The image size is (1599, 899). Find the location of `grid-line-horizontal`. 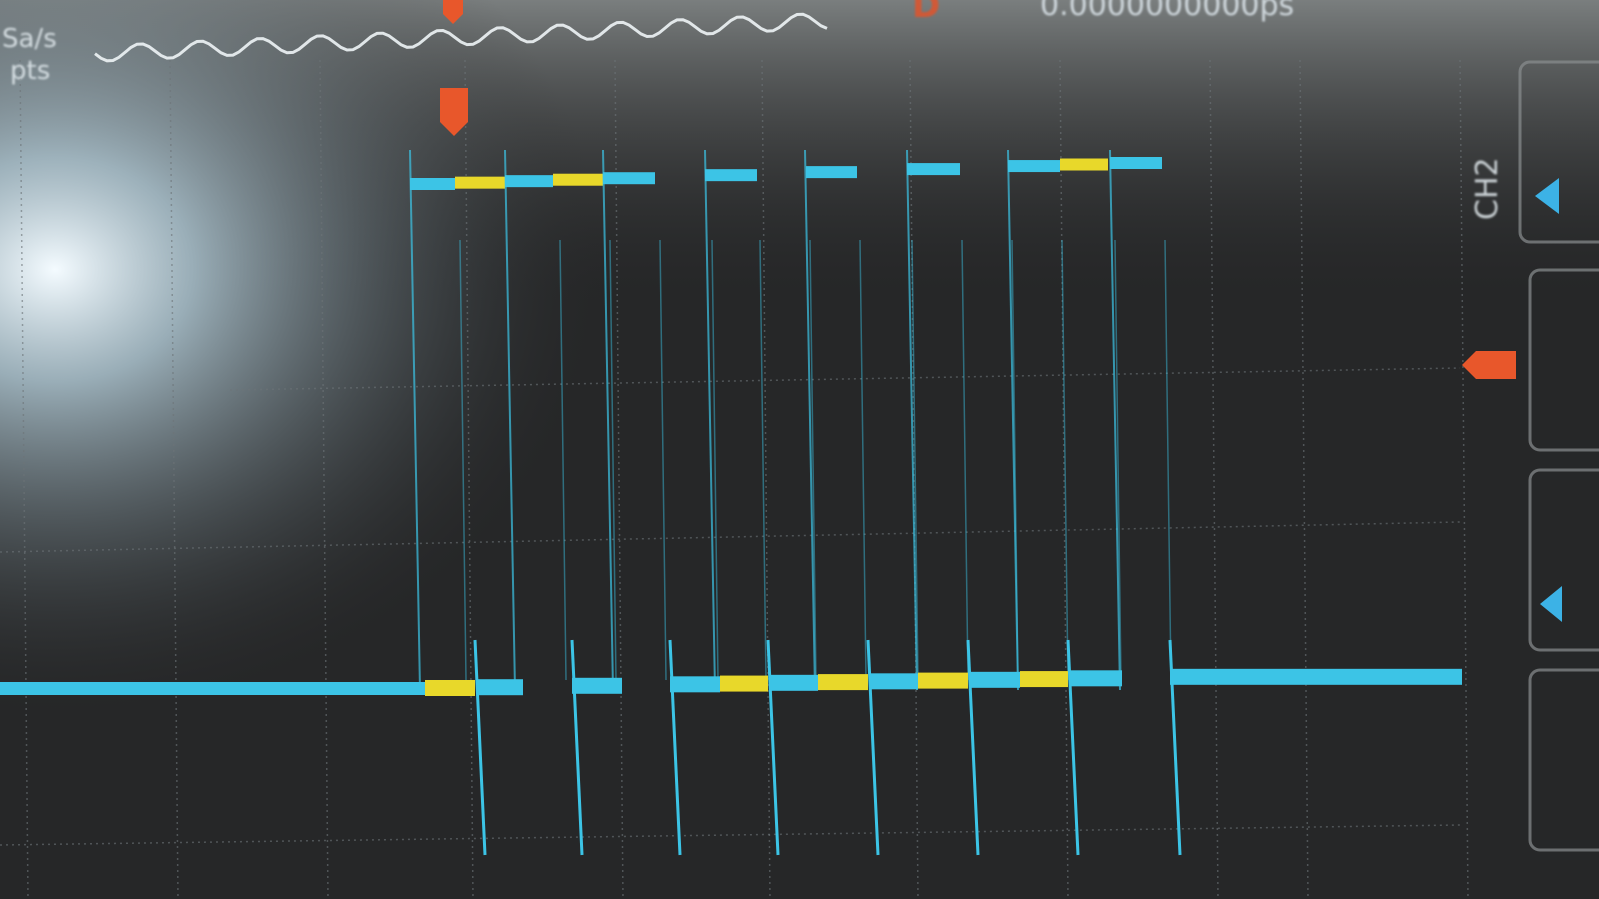

grid-line-horizontal is located at coordinates (845, 379).